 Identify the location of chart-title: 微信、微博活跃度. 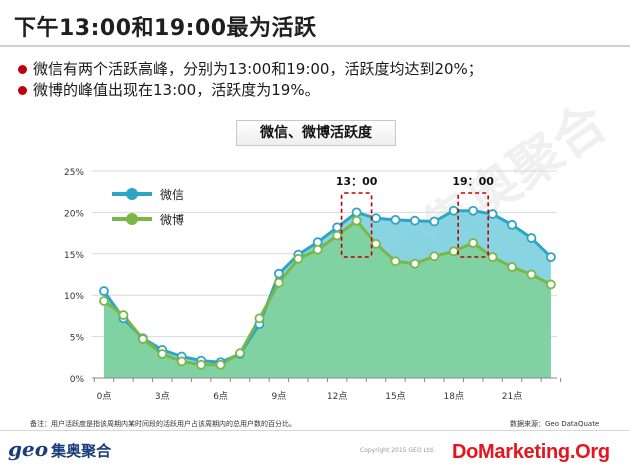
(316, 133).